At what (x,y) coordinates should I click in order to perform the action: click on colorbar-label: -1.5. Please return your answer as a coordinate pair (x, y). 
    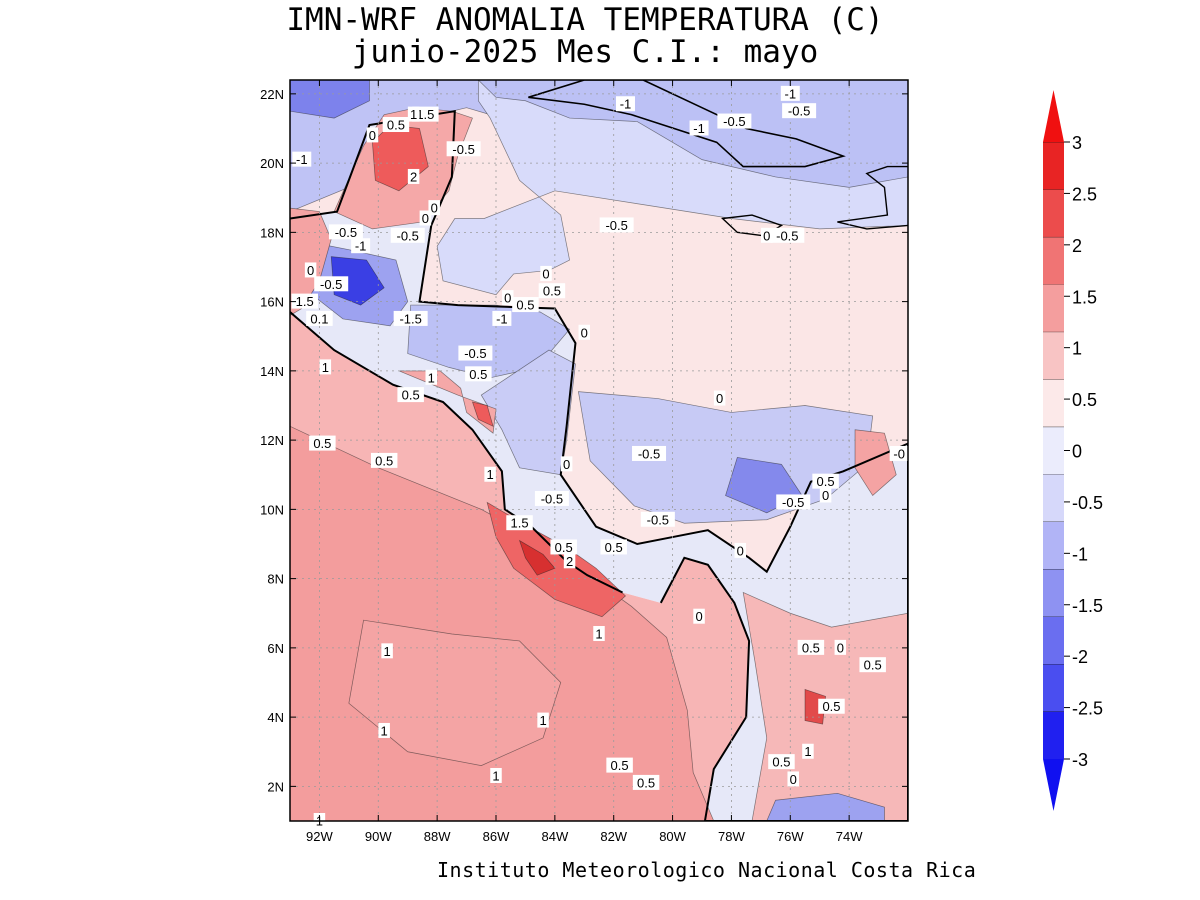
    Looking at the image, I should click on (1087, 606).